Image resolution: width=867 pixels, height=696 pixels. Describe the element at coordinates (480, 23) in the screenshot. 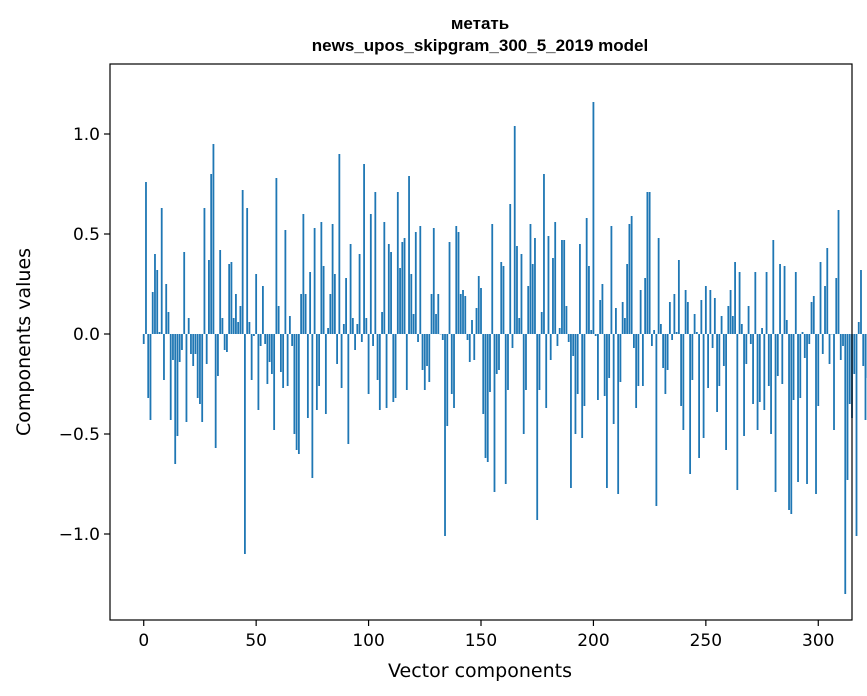

I see `chart-title-line1: метать` at that location.